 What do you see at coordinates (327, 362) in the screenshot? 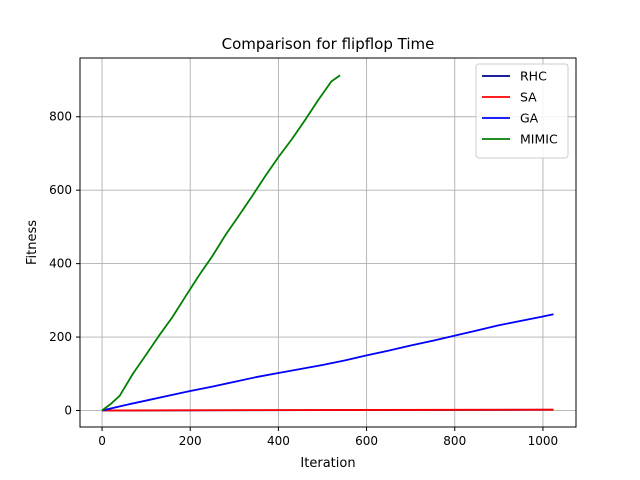
I see `series-line-ga` at bounding box center [327, 362].